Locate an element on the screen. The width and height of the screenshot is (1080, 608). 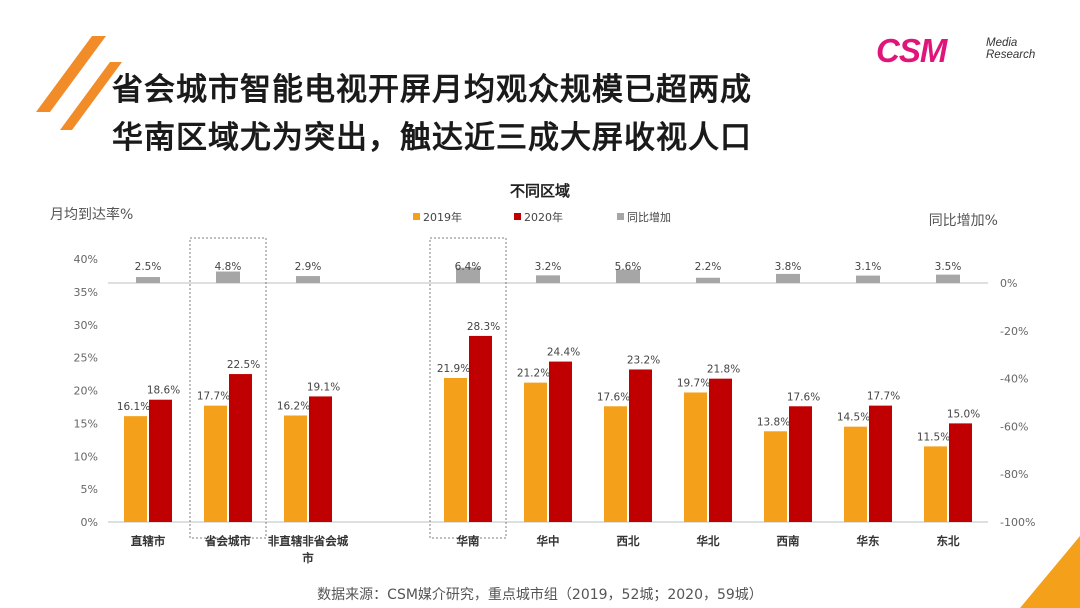
data-label-2020: 24.4% is located at coordinates (563, 353).